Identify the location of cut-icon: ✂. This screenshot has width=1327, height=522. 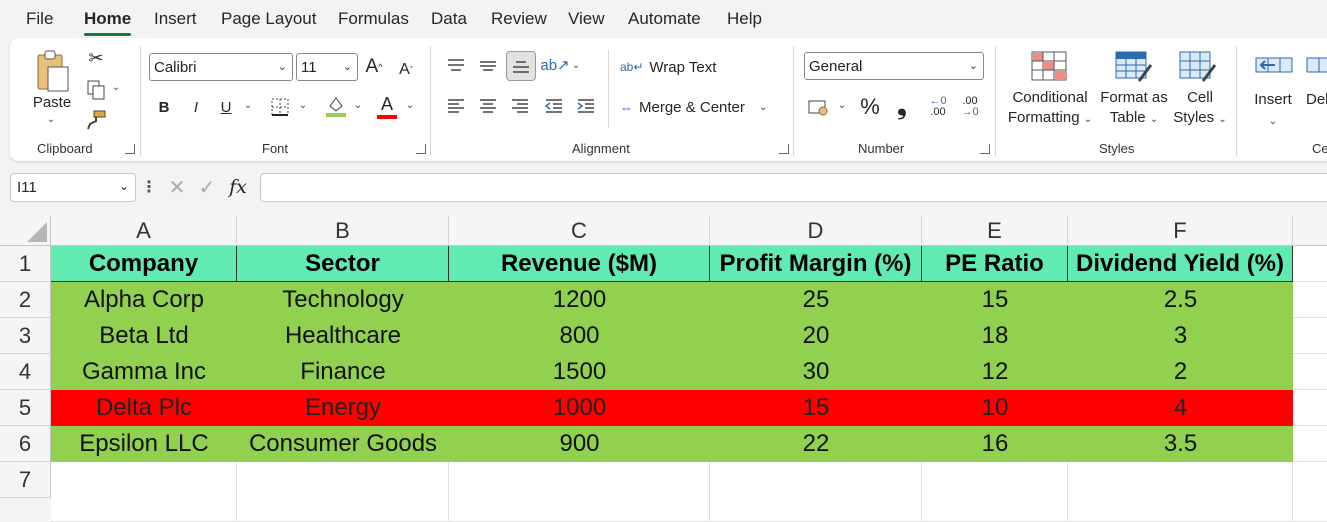
(96, 57).